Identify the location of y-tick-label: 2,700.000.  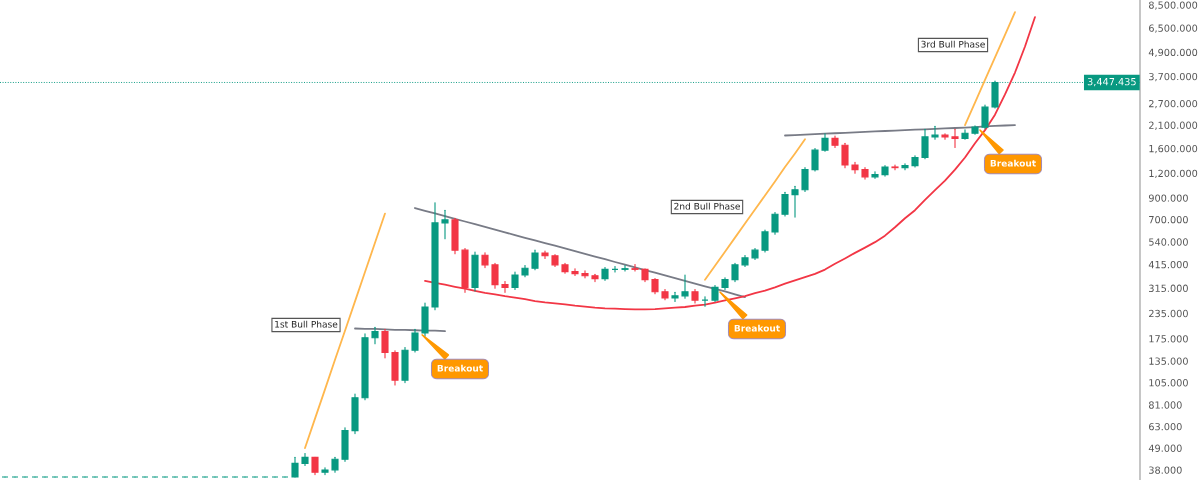
(1173, 104).